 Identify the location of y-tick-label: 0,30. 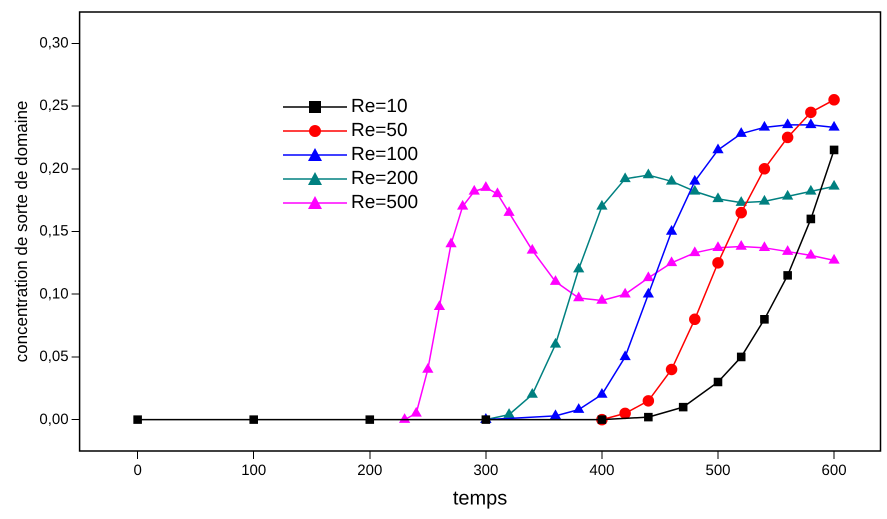
(54, 43).